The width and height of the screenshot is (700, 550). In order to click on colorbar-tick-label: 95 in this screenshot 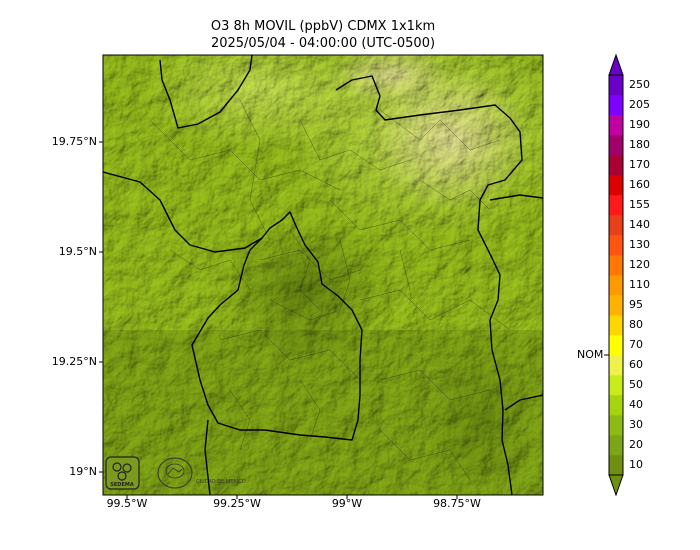, I will do `click(636, 304)`.